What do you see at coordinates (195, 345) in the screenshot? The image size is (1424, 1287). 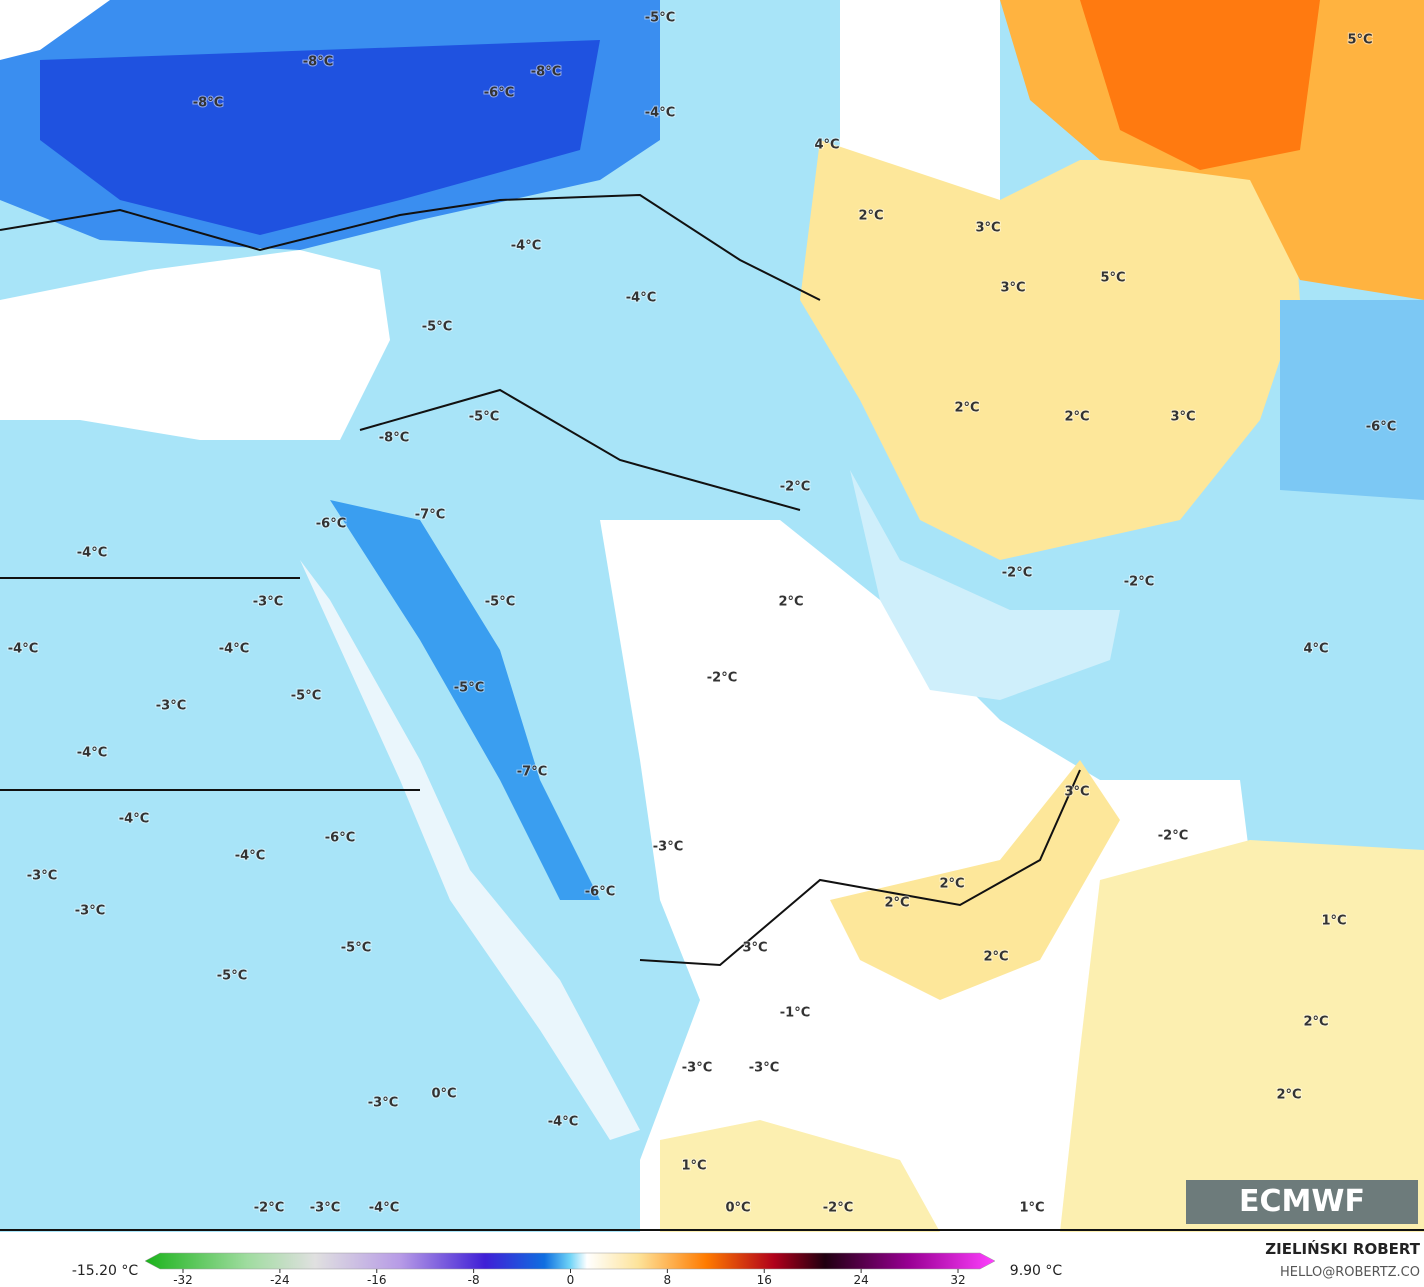 I see `mediterranean` at bounding box center [195, 345].